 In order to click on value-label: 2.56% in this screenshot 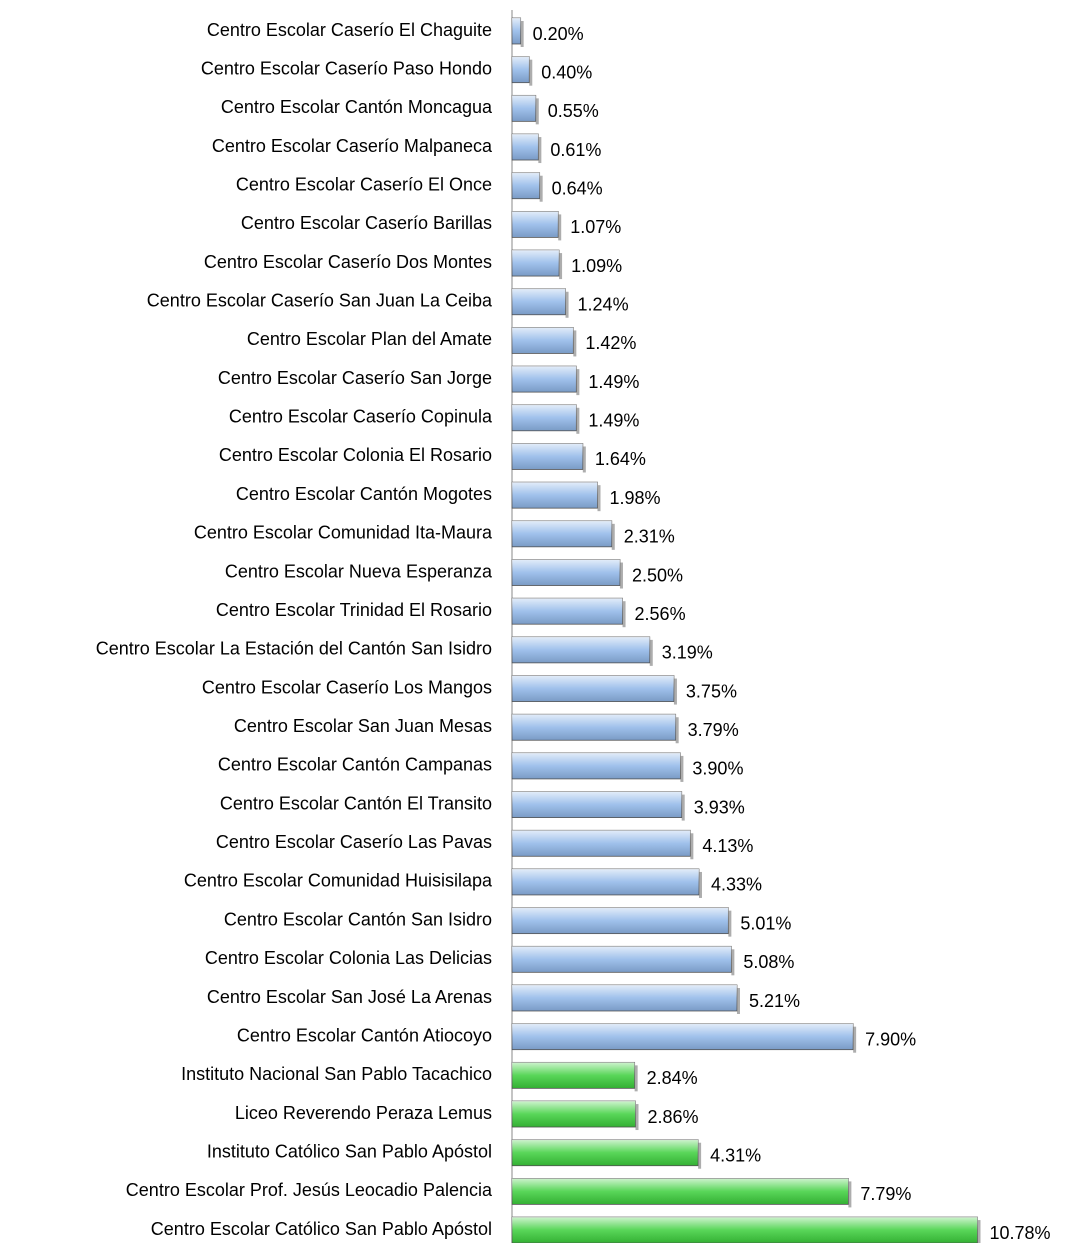, I will do `click(660, 614)`.